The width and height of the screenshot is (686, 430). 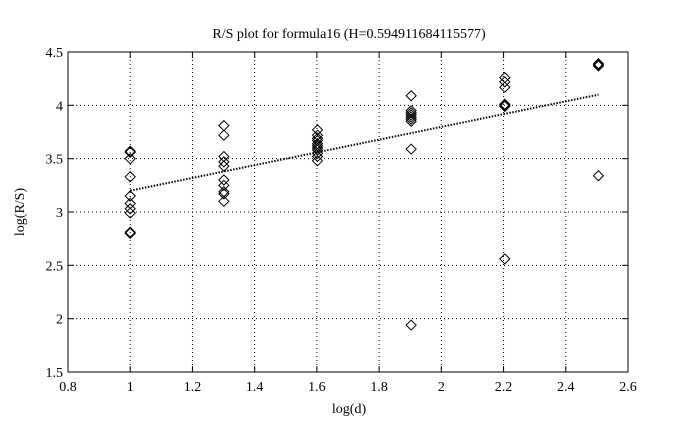 I want to click on x-tick-label: 2, so click(x=441, y=387).